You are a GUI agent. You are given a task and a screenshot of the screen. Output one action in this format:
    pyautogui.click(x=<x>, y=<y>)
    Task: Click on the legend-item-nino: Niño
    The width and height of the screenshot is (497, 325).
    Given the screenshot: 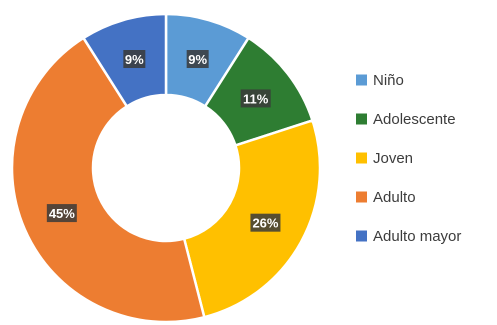 What is the action you would take?
    pyautogui.click(x=380, y=80)
    